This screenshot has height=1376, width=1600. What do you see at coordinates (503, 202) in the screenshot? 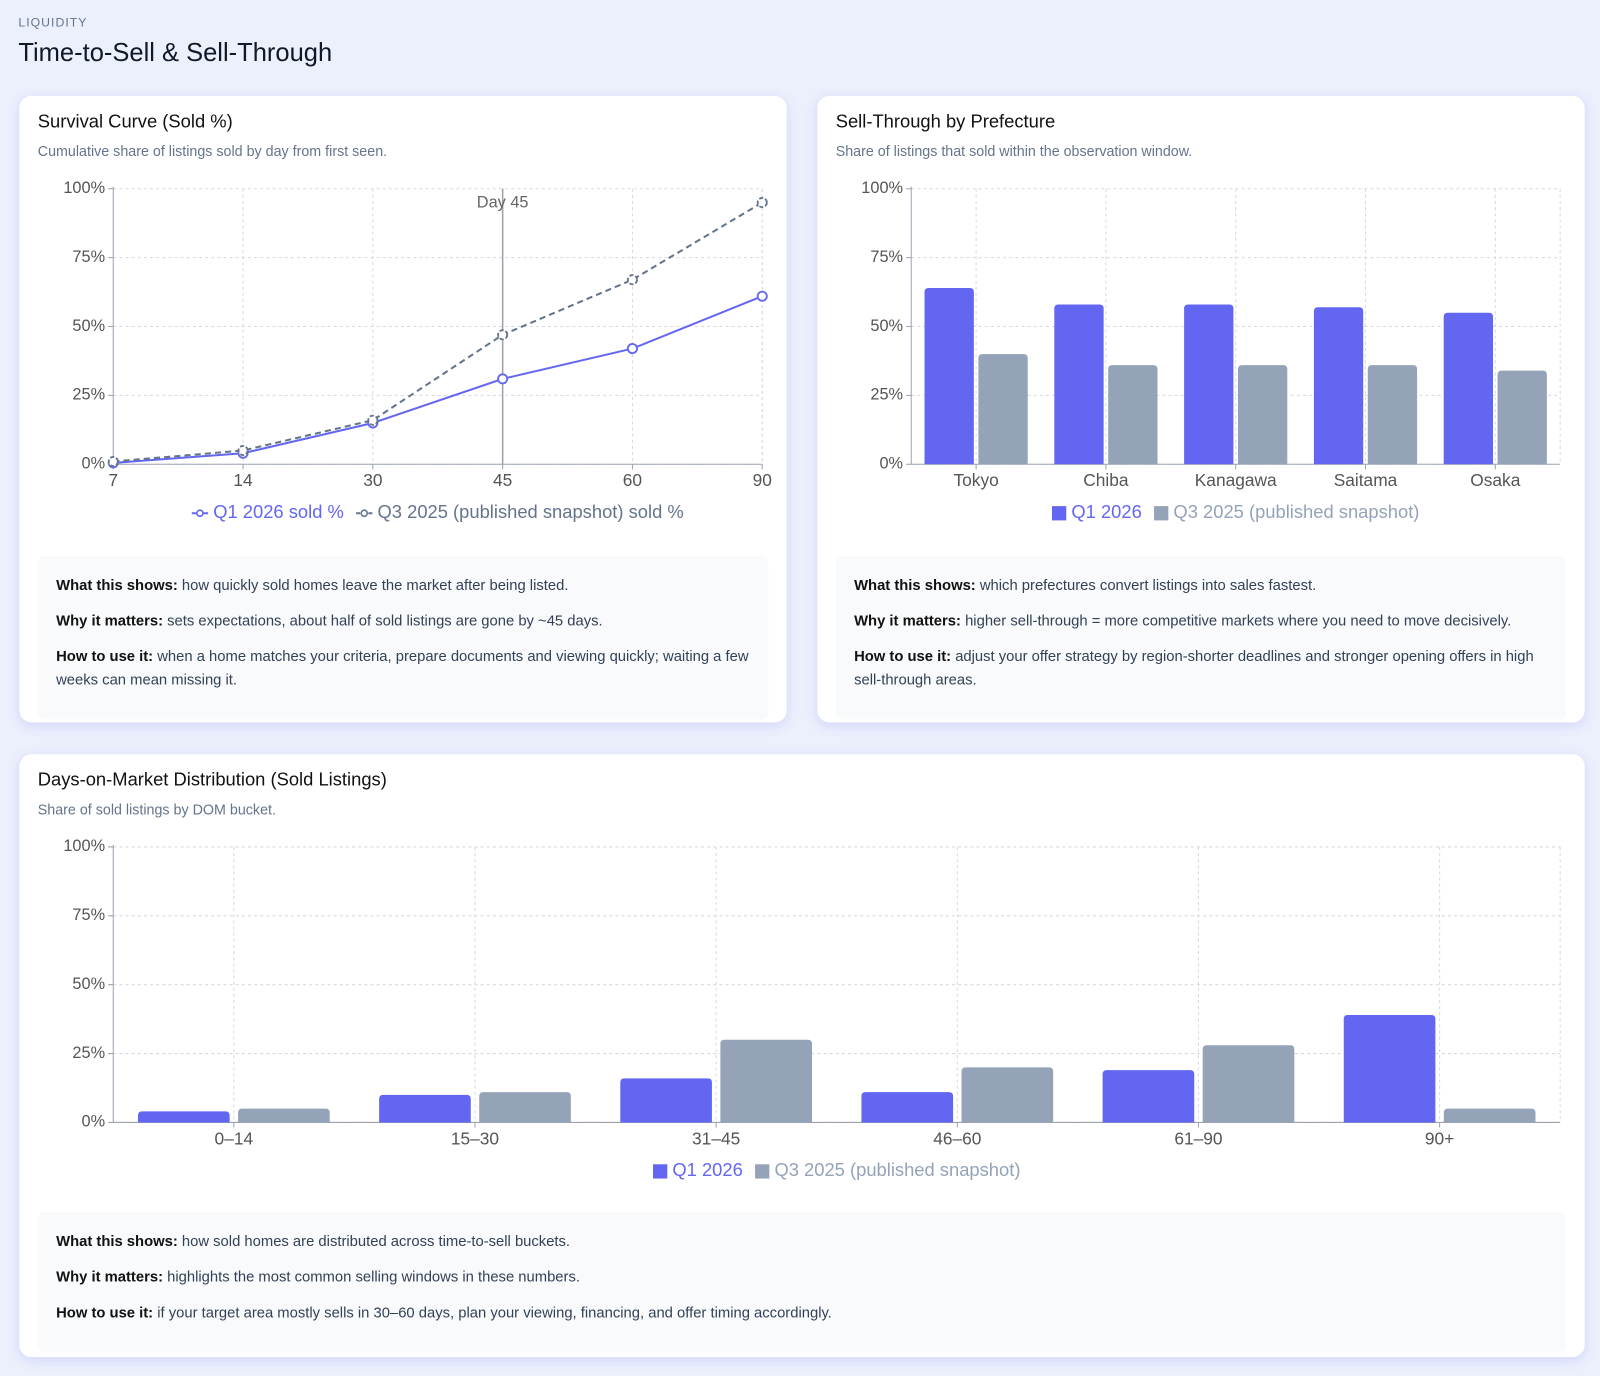
I see `annotation-label: Day 45` at bounding box center [503, 202].